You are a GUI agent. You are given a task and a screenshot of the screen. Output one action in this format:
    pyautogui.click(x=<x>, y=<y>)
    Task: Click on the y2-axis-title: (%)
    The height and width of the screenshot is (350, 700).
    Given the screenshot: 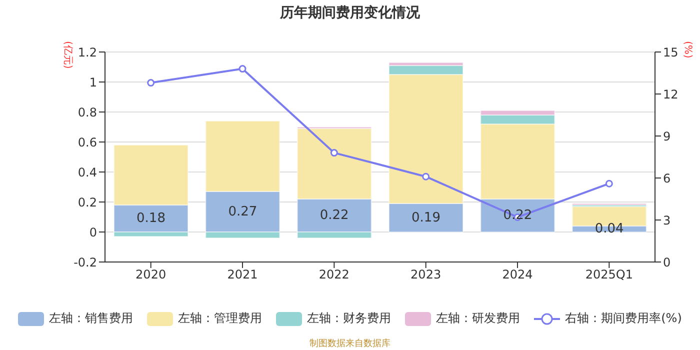 What is the action you would take?
    pyautogui.click(x=687, y=49)
    